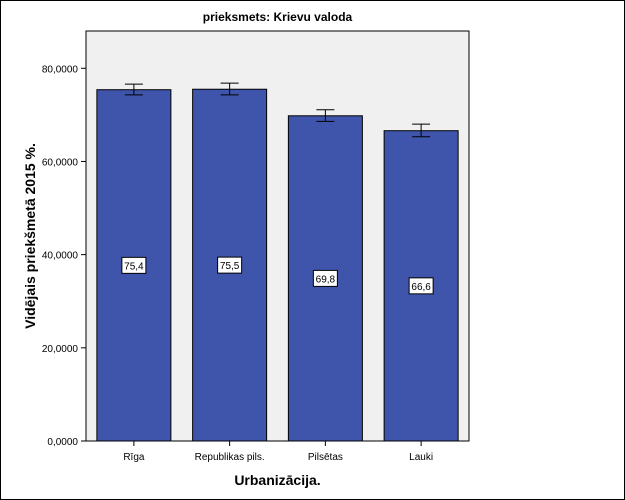 Image resolution: width=625 pixels, height=500 pixels. What do you see at coordinates (278, 452) in the screenshot?
I see `x-axis: Rīga Republikas pils. Pilsētas Lauki` at bounding box center [278, 452].